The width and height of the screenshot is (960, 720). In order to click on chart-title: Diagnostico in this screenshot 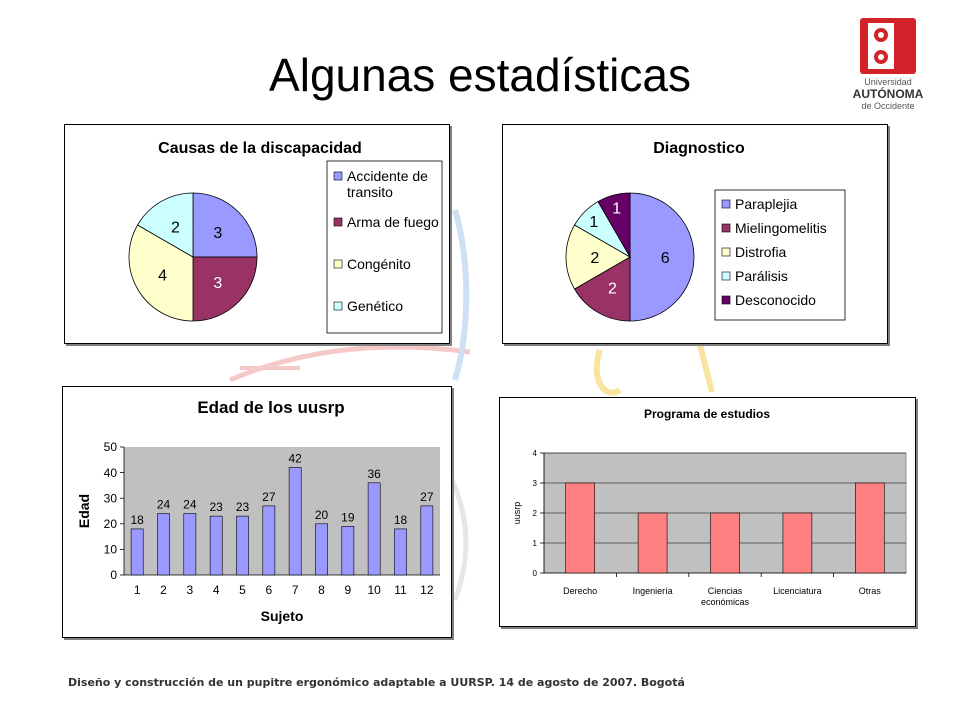, I will do `click(699, 148)`.